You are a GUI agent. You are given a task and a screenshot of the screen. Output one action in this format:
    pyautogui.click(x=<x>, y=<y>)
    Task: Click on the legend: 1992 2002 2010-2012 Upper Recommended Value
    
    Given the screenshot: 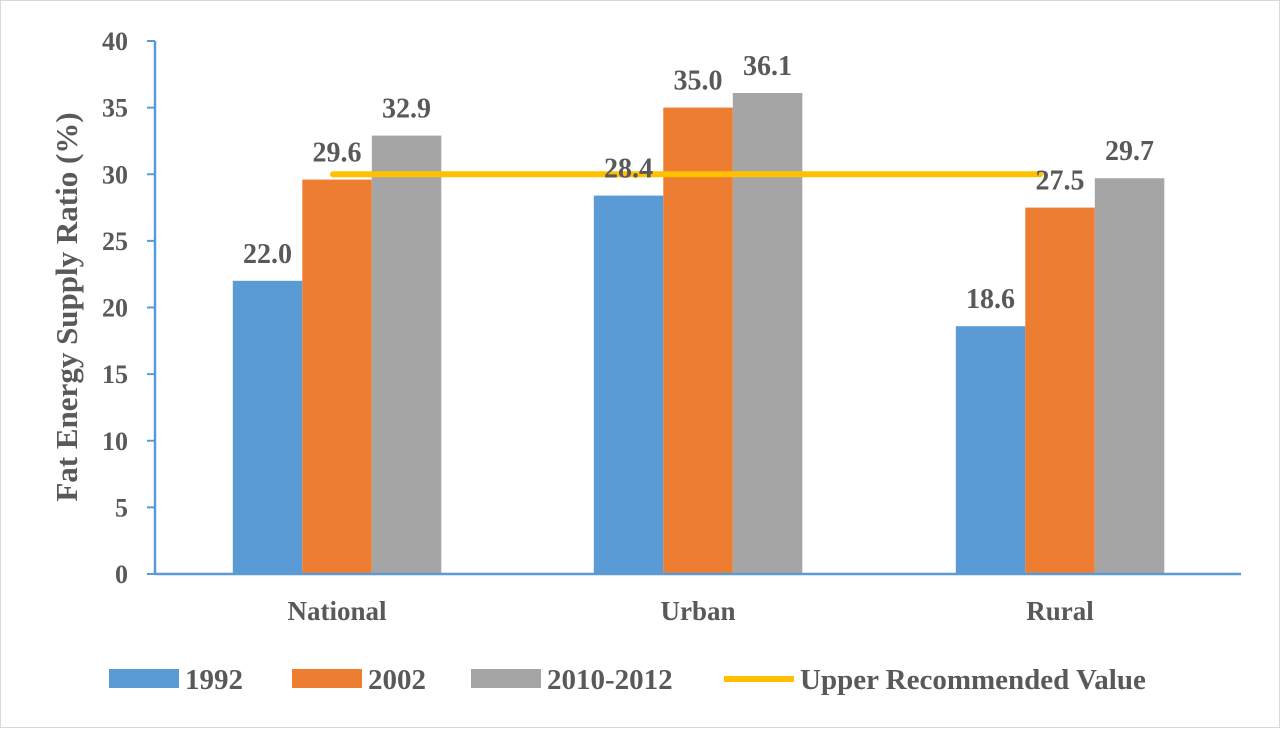 What is the action you would take?
    pyautogui.click(x=627, y=680)
    